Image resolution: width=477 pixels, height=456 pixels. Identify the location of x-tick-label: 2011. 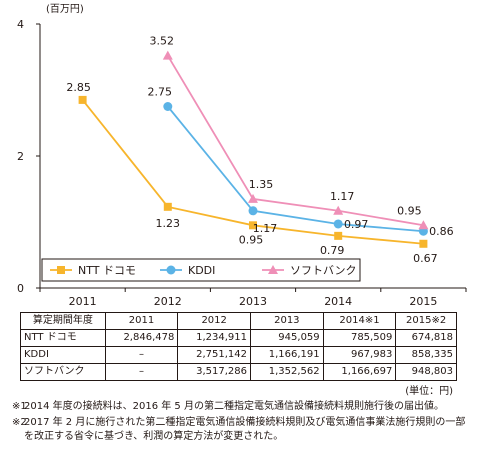
(83, 301).